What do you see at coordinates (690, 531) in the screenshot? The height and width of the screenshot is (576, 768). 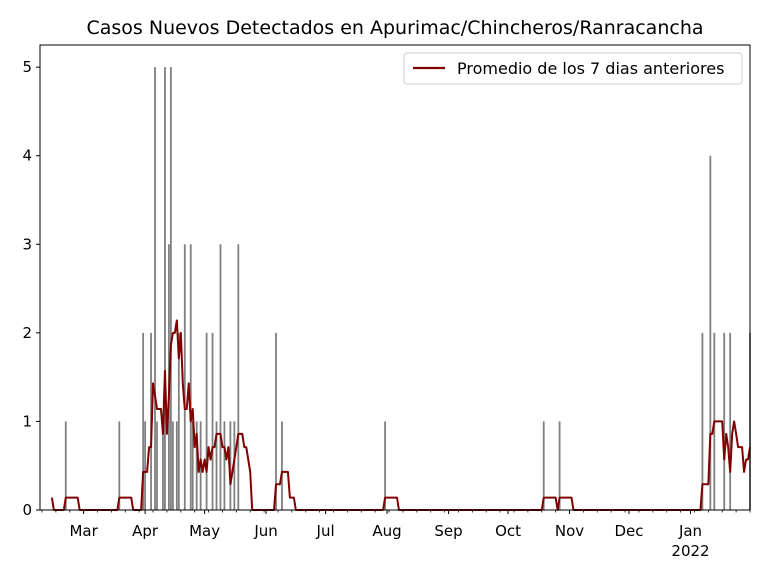 I see `x-tick-label: Jan` at bounding box center [690, 531].